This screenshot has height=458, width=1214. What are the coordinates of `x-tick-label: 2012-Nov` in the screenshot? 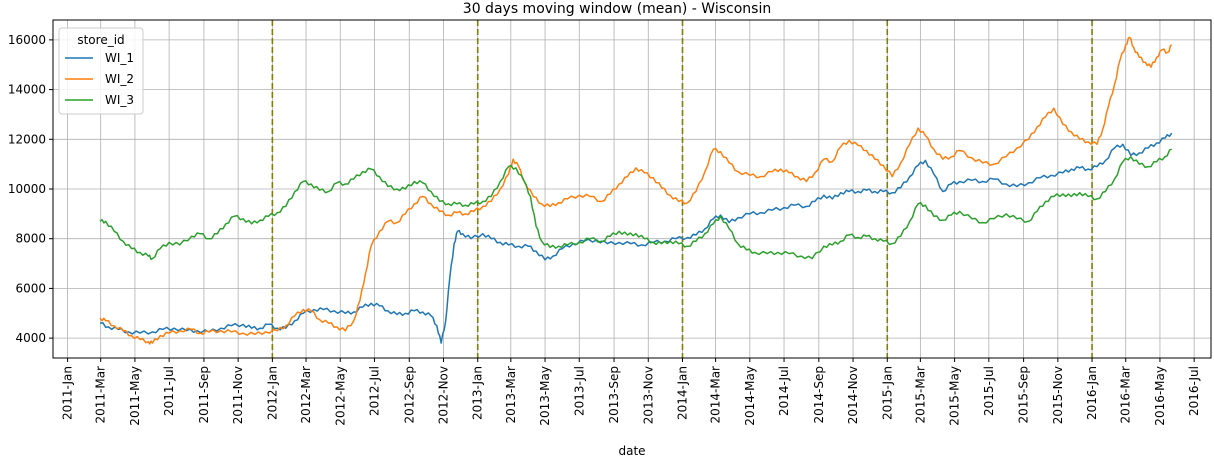 It's located at (443, 395).